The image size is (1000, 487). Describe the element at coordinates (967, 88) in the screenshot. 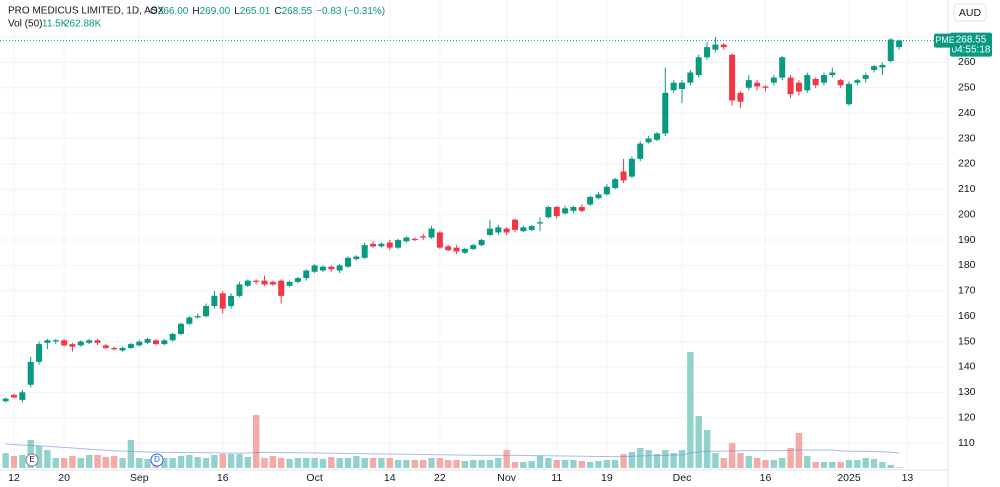

I see `y-tick-label: 250` at that location.